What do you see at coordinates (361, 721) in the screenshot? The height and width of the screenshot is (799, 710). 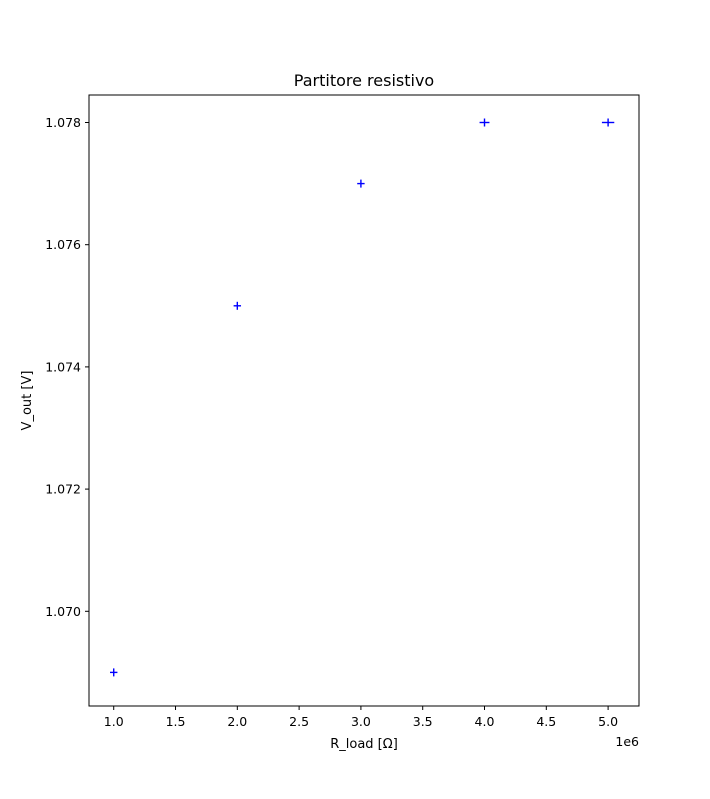 I see `x-tick-label: 3.0` at bounding box center [361, 721].